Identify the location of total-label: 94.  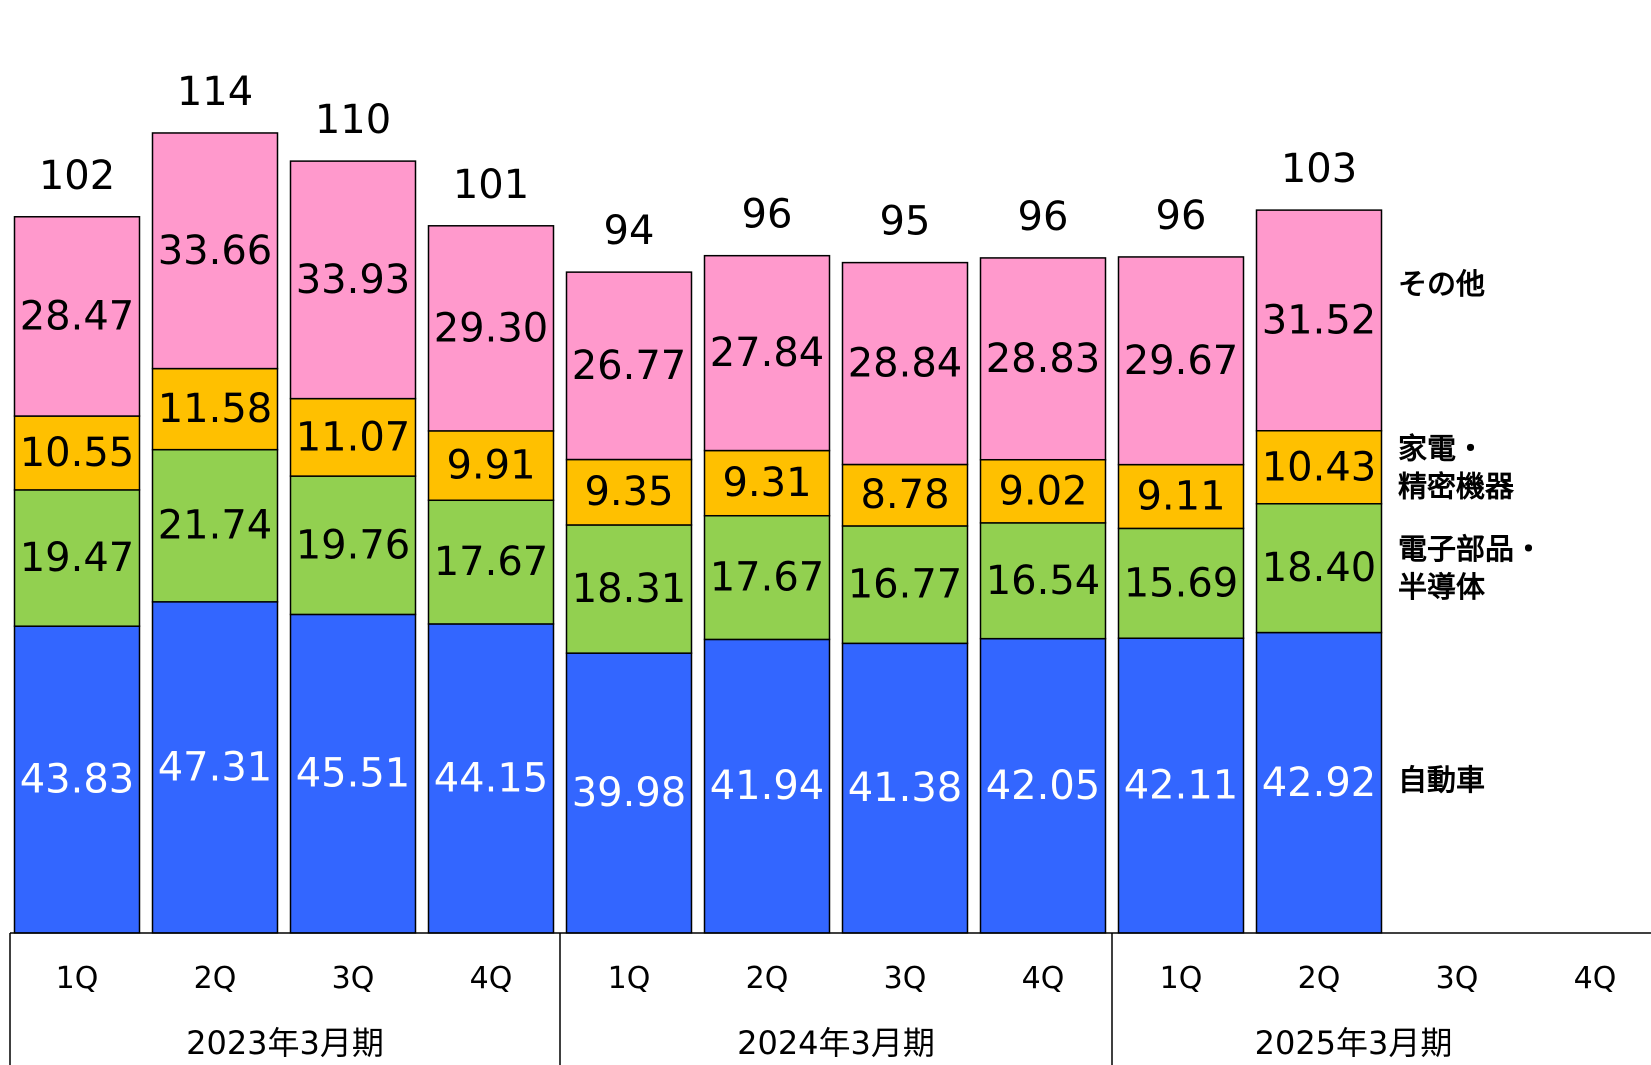
(629, 231).